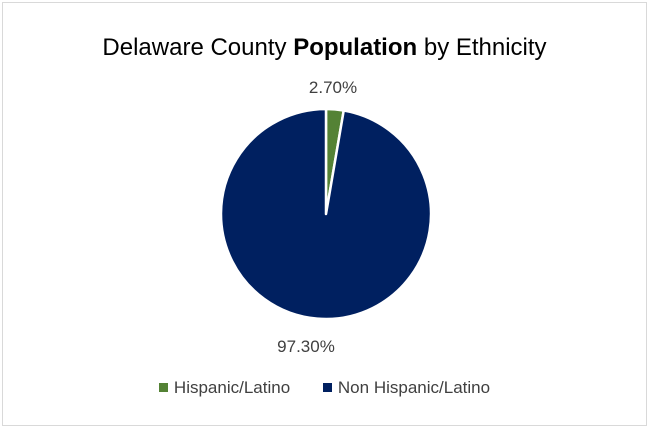 Image resolution: width=649 pixels, height=428 pixels. I want to click on title-bold: Population, so click(355, 47).